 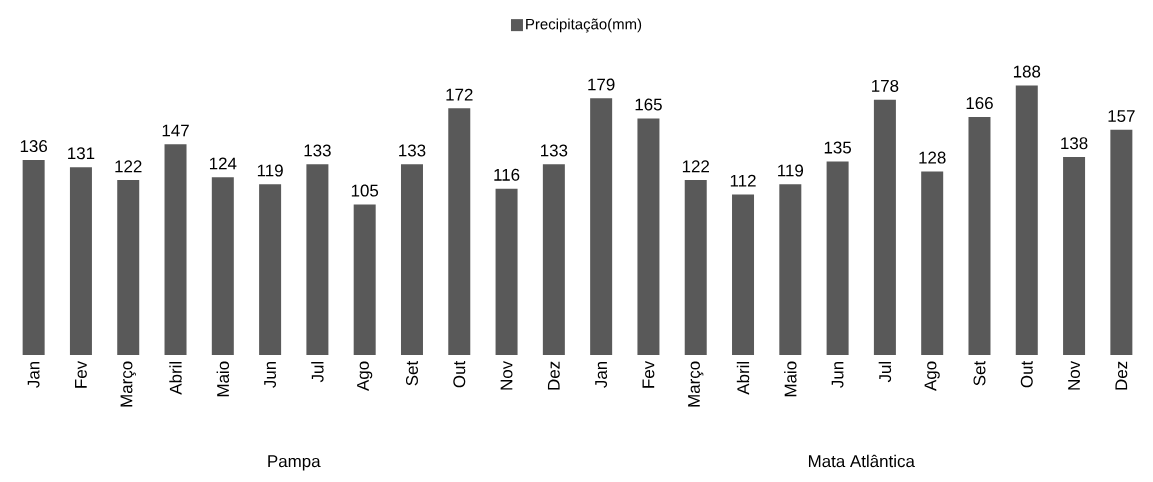 What do you see at coordinates (601, 84) in the screenshot?
I see `data-label: 179` at bounding box center [601, 84].